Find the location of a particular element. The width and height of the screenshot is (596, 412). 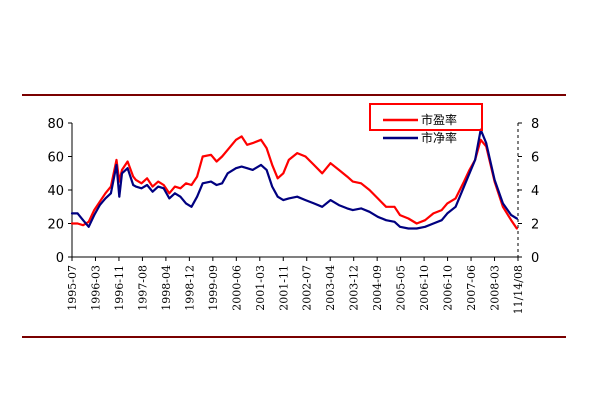

x-tick-label: 2008-03 is located at coordinates (495, 288).